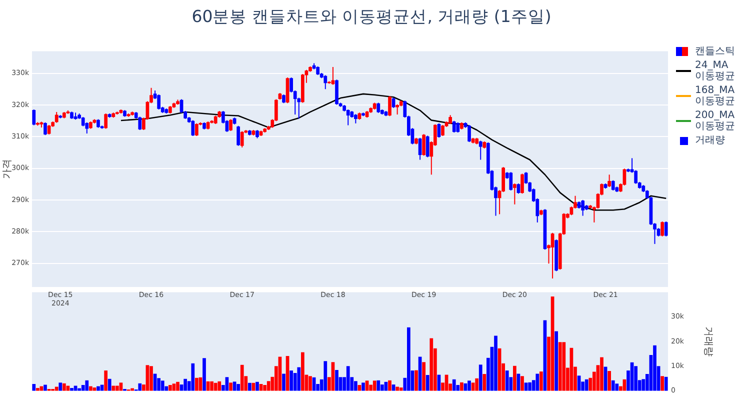 The width and height of the screenshot is (743, 418). Describe the element at coordinates (715, 96) in the screenshot. I see `legend-label: 168_MA 이동평균` at that location.